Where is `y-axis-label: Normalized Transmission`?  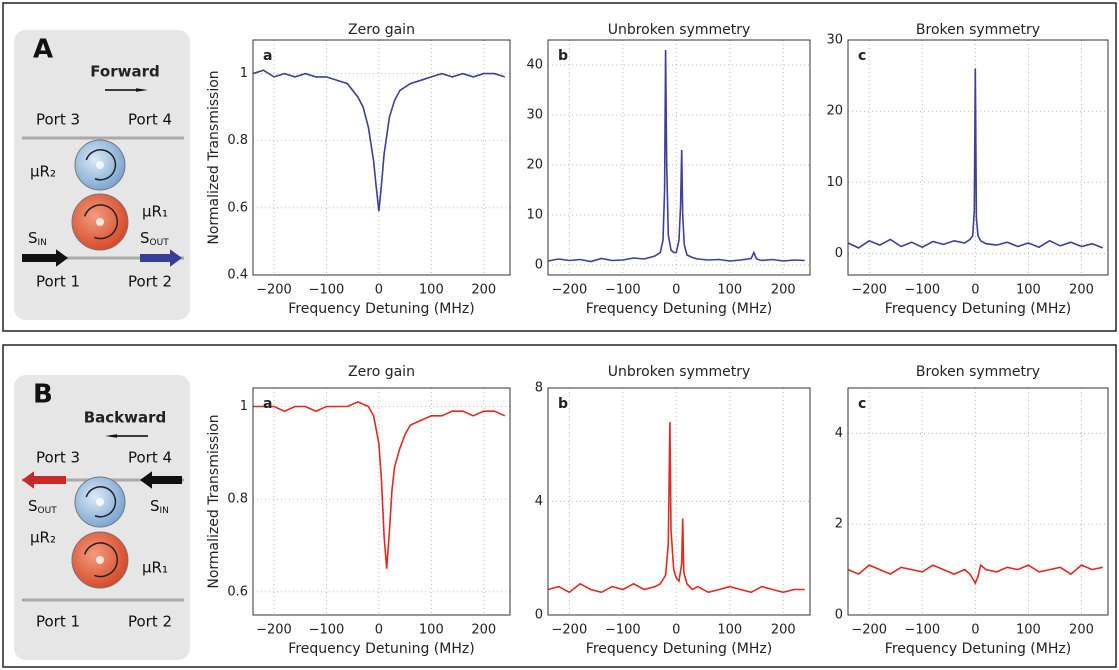 y-axis-label: Normalized Transmission is located at coordinates (214, 157).